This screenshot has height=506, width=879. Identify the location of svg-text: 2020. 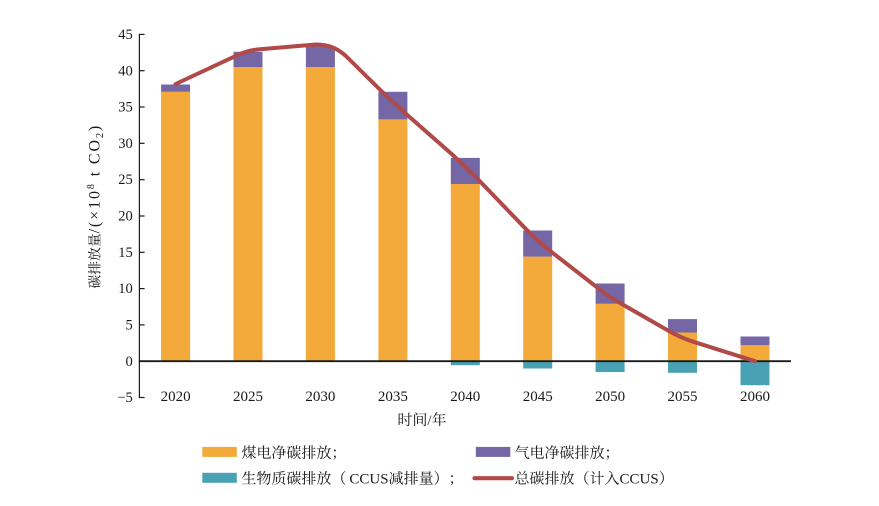
(176, 397).